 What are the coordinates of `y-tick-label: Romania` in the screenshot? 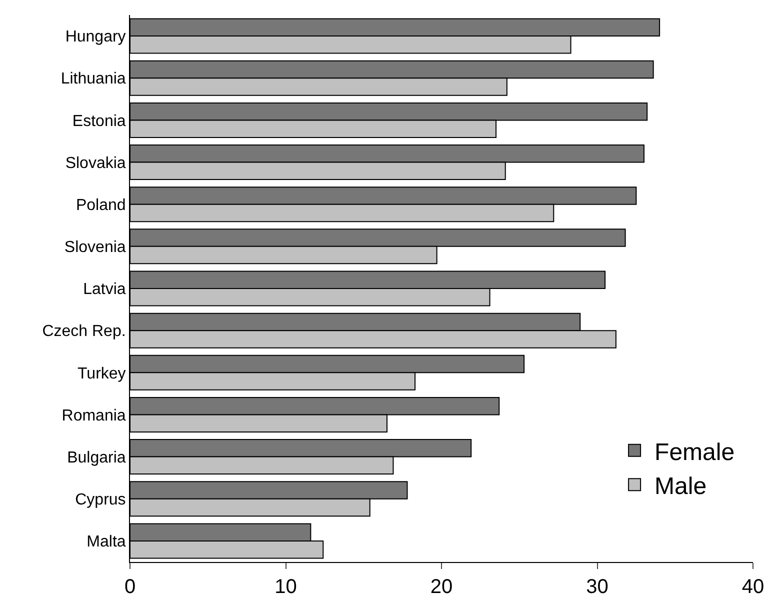 It's located at (94, 415).